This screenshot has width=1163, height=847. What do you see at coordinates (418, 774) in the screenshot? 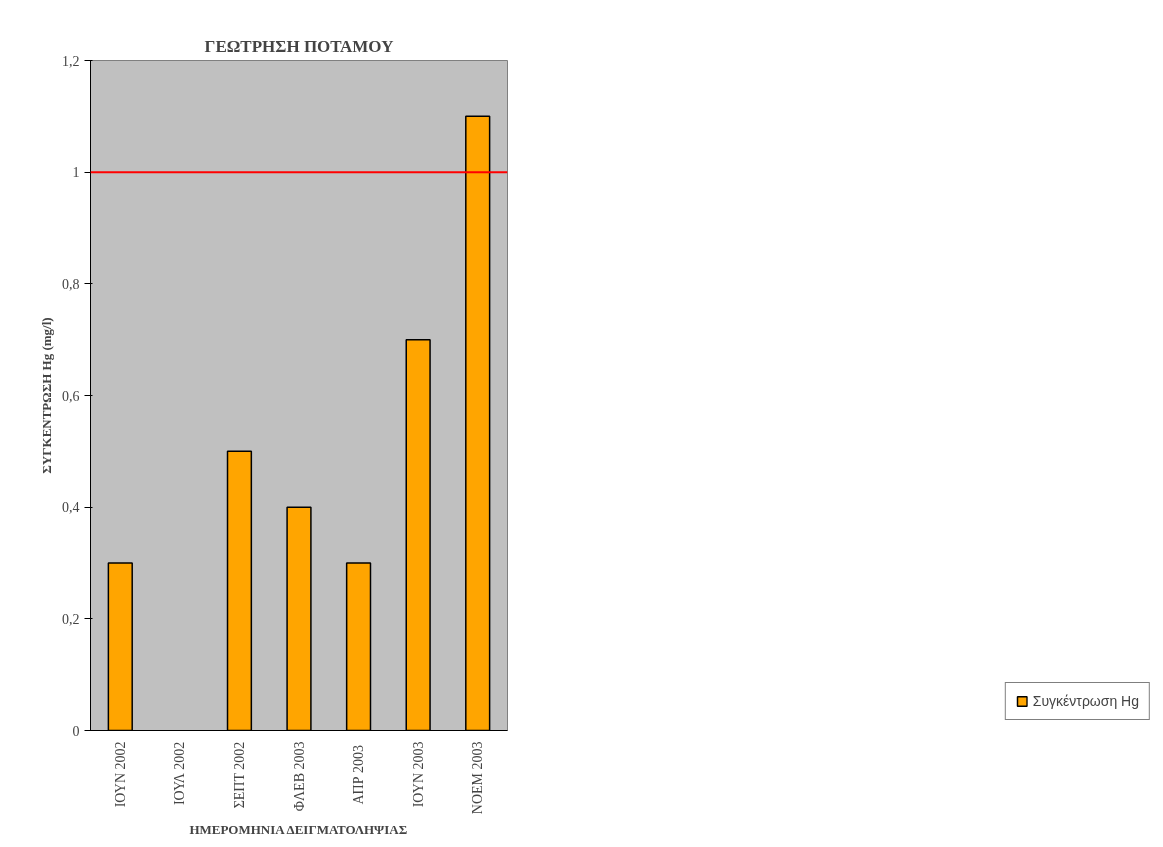
I see `x-tick-label: ΙΟΥΝ 2003` at bounding box center [418, 774].